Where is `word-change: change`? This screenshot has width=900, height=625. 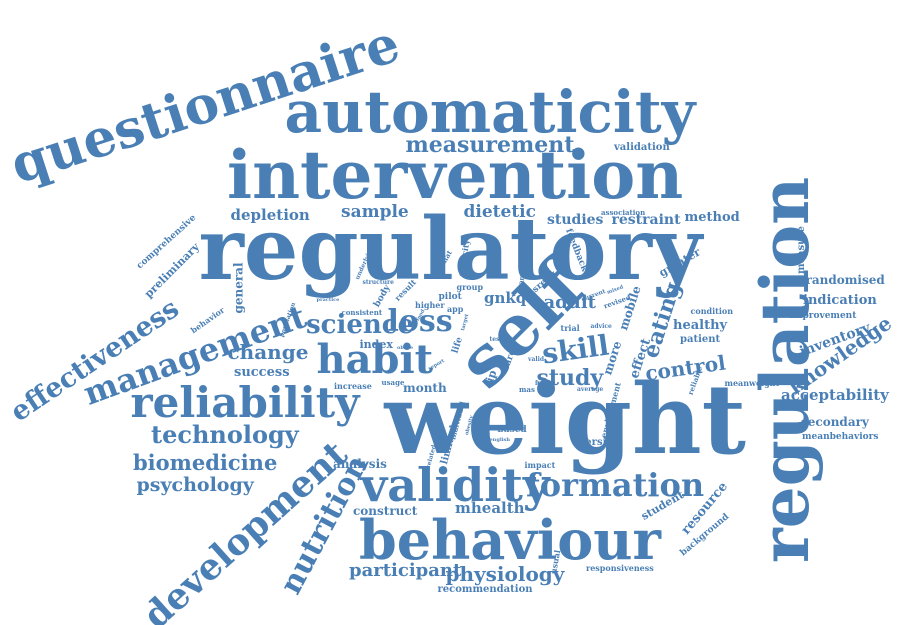 word-change: change is located at coordinates (268, 352).